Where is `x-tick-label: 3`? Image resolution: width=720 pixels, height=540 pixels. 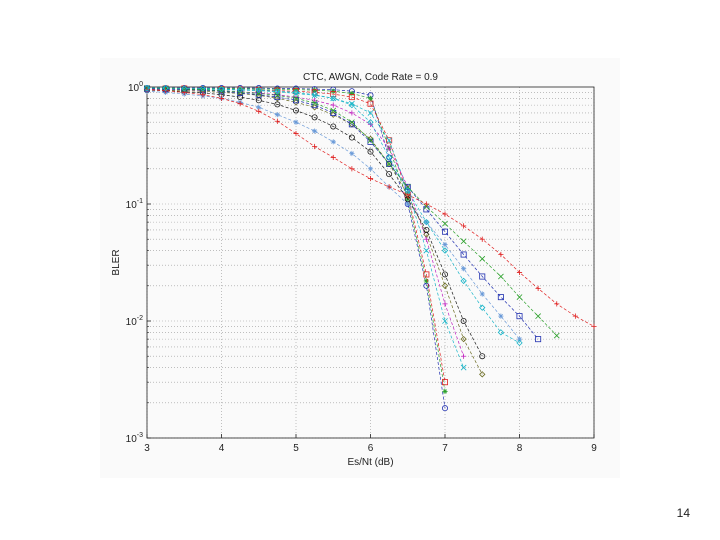
x-tick-label: 3 is located at coordinates (147, 448).